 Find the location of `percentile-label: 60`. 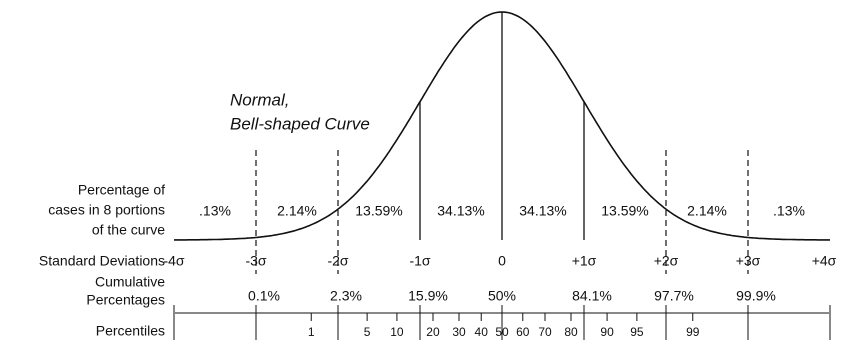

percentile-label: 60 is located at coordinates (523, 332).